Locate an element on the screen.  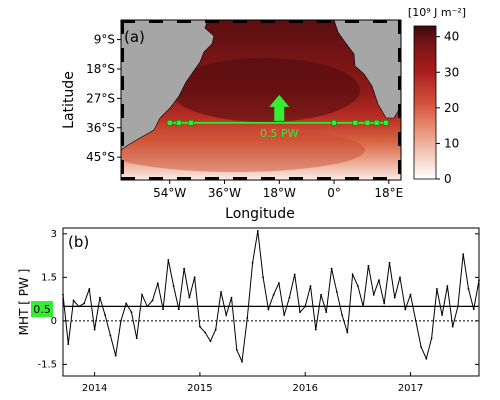
panel-a-label: (a) is located at coordinates (134, 37).